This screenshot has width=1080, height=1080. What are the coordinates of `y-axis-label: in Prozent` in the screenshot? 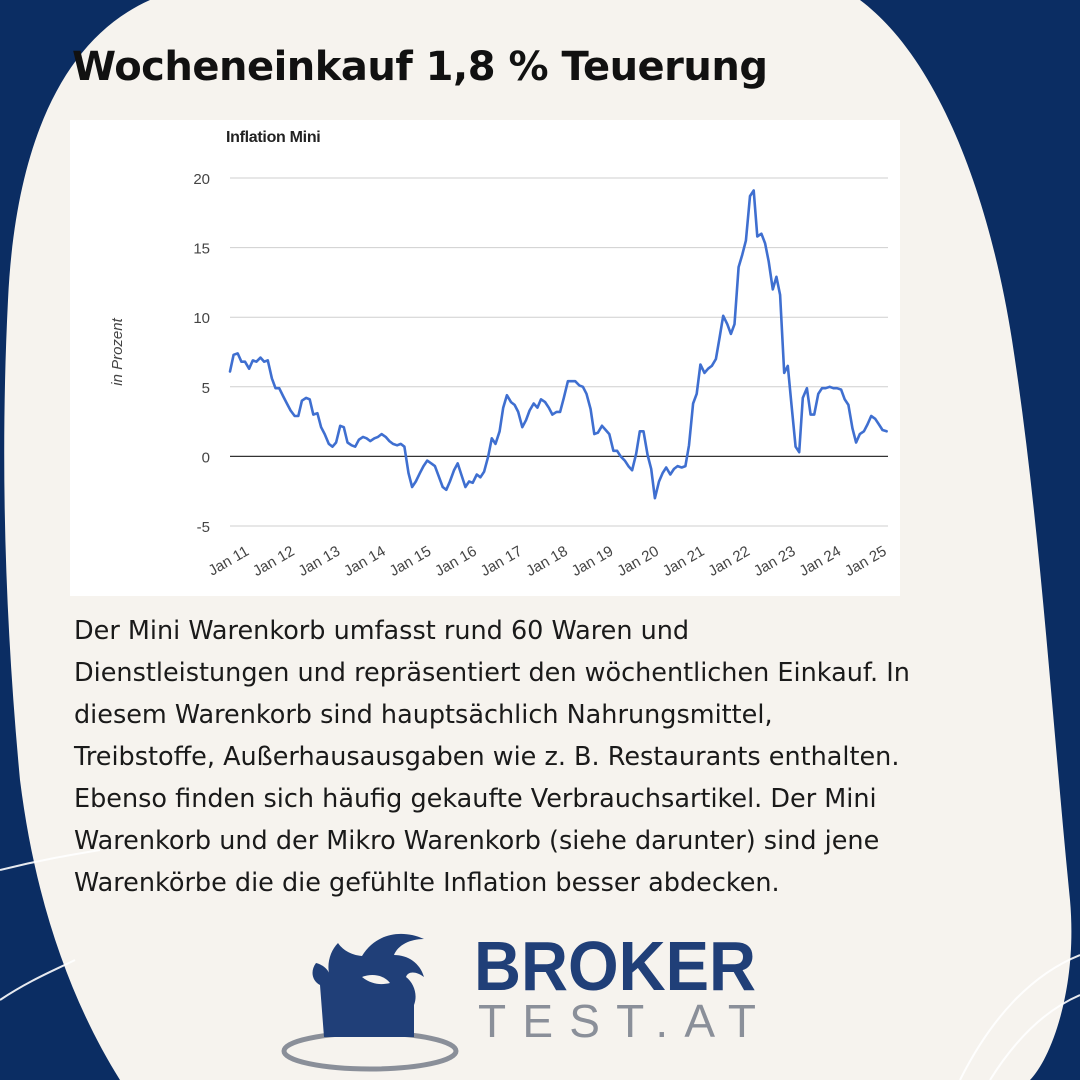 It's located at (117, 351).